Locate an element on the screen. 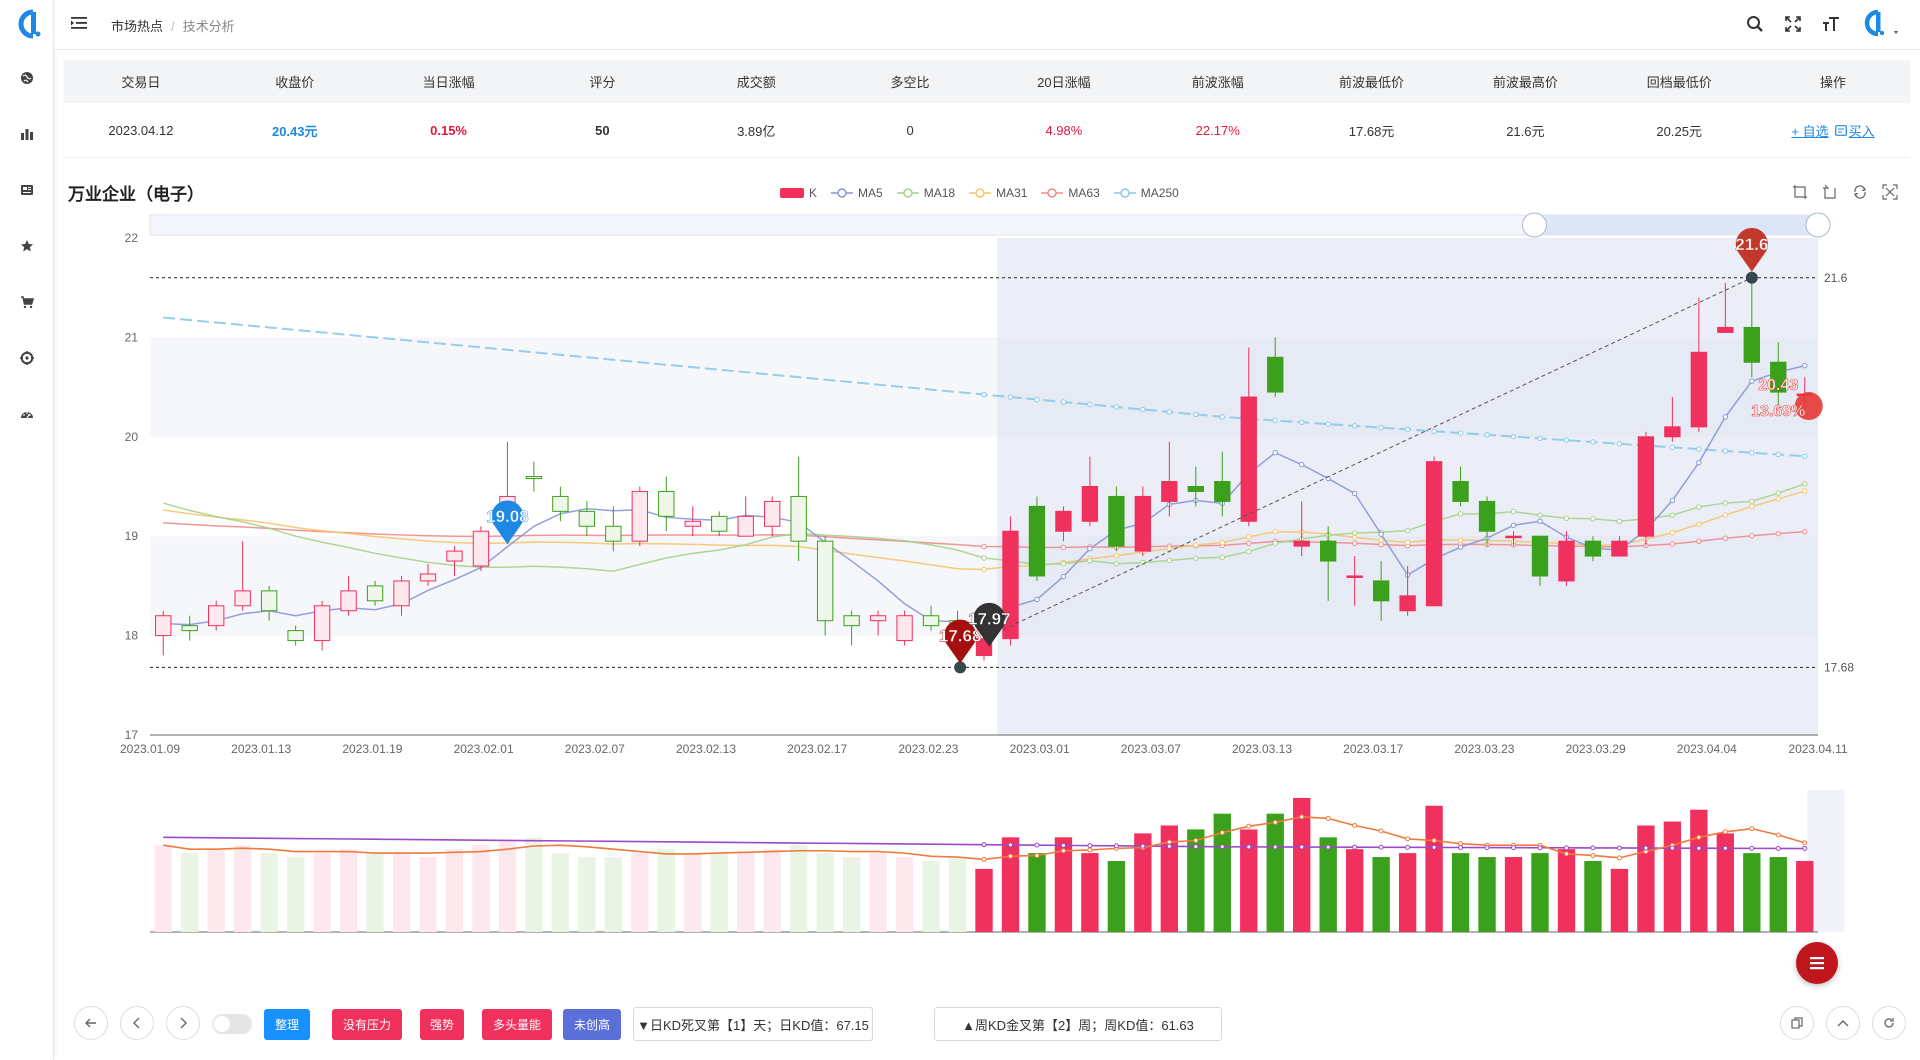  tag-no-new-high: 未创高 is located at coordinates (592, 1024).